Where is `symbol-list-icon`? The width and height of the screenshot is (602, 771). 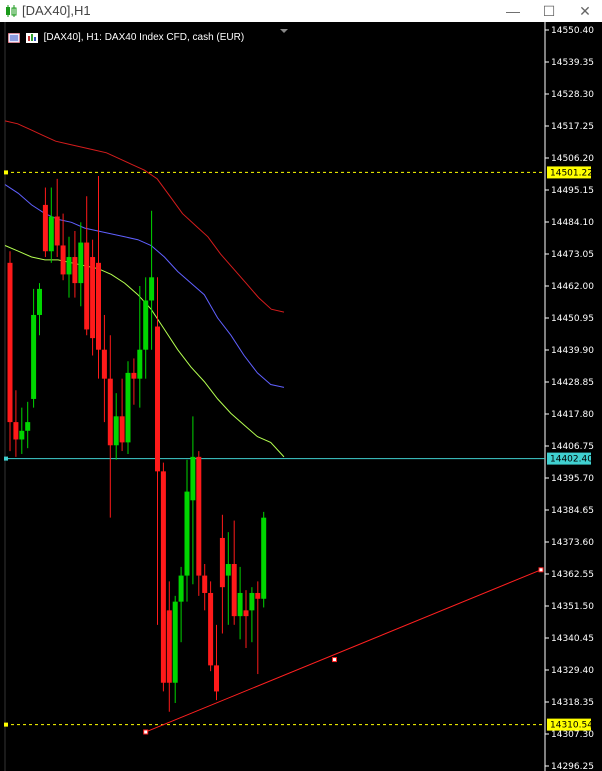
symbol-list-icon is located at coordinates (14, 37).